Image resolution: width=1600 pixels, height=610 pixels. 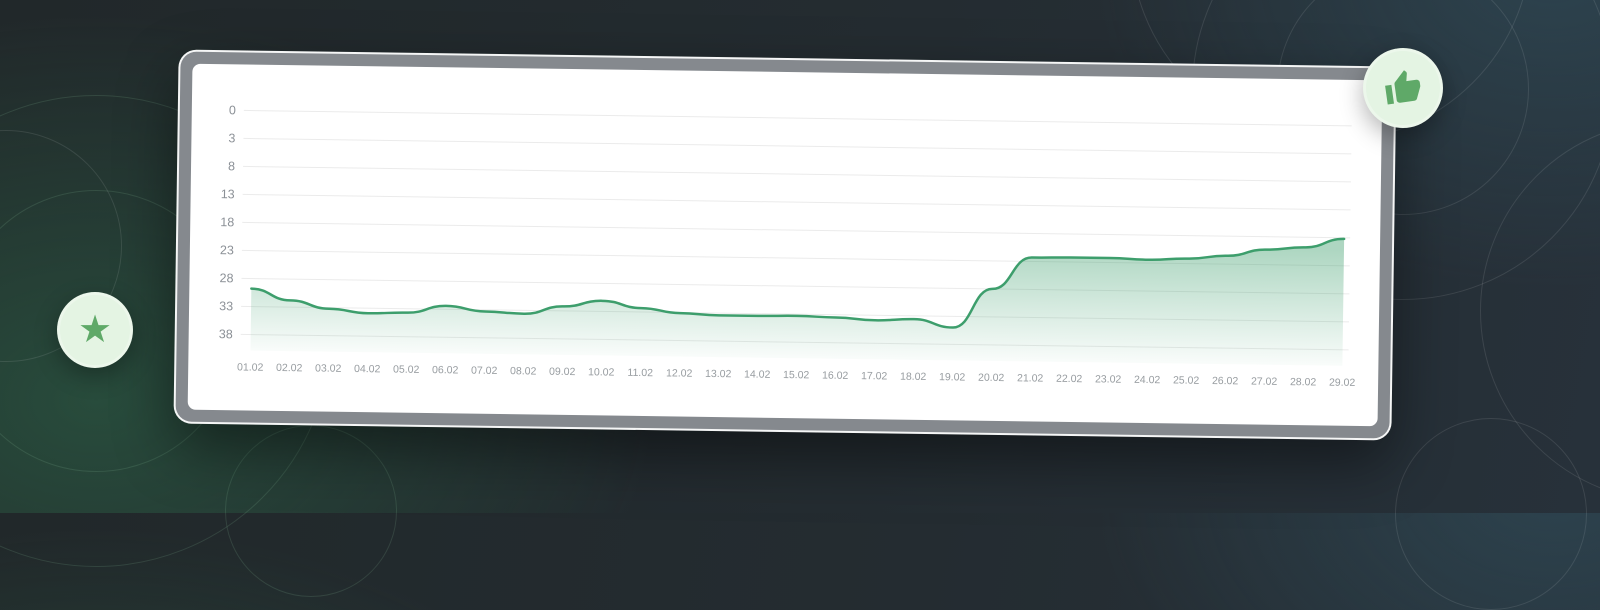 I want to click on x-axis-label: 22.02, so click(x=1069, y=379).